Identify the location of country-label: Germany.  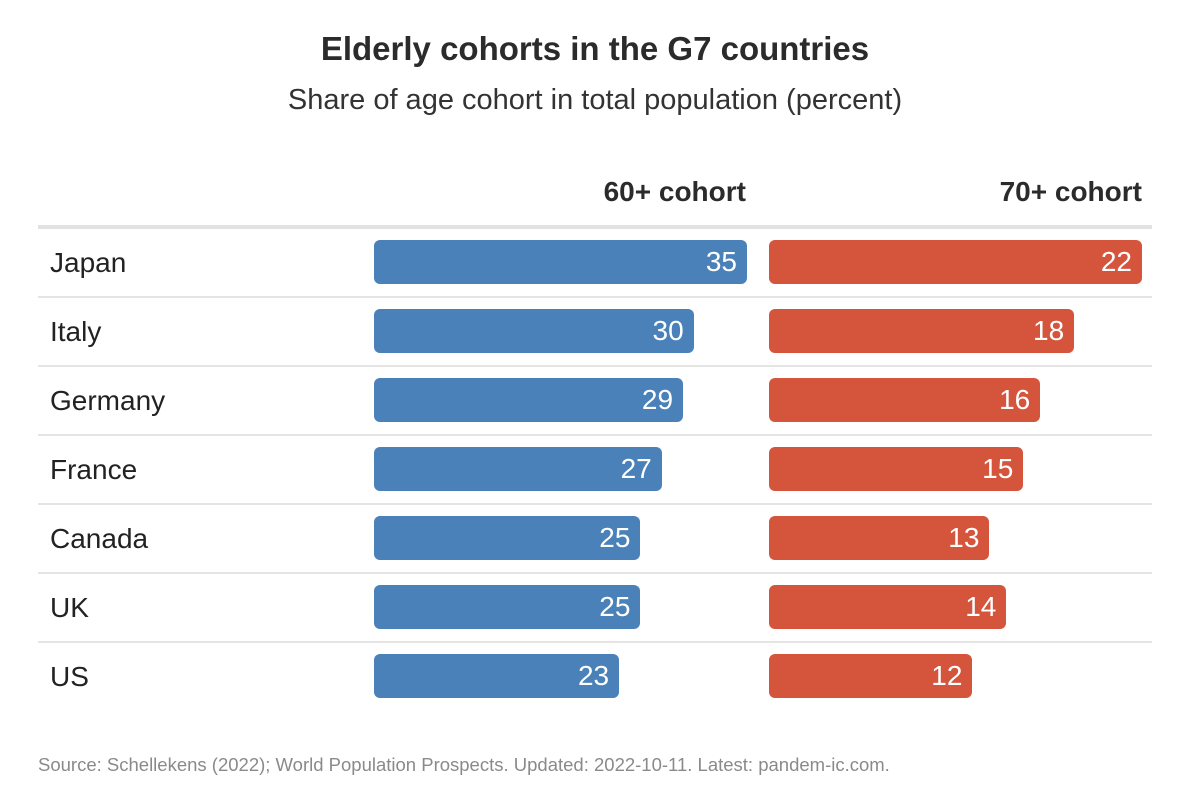
(108, 400).